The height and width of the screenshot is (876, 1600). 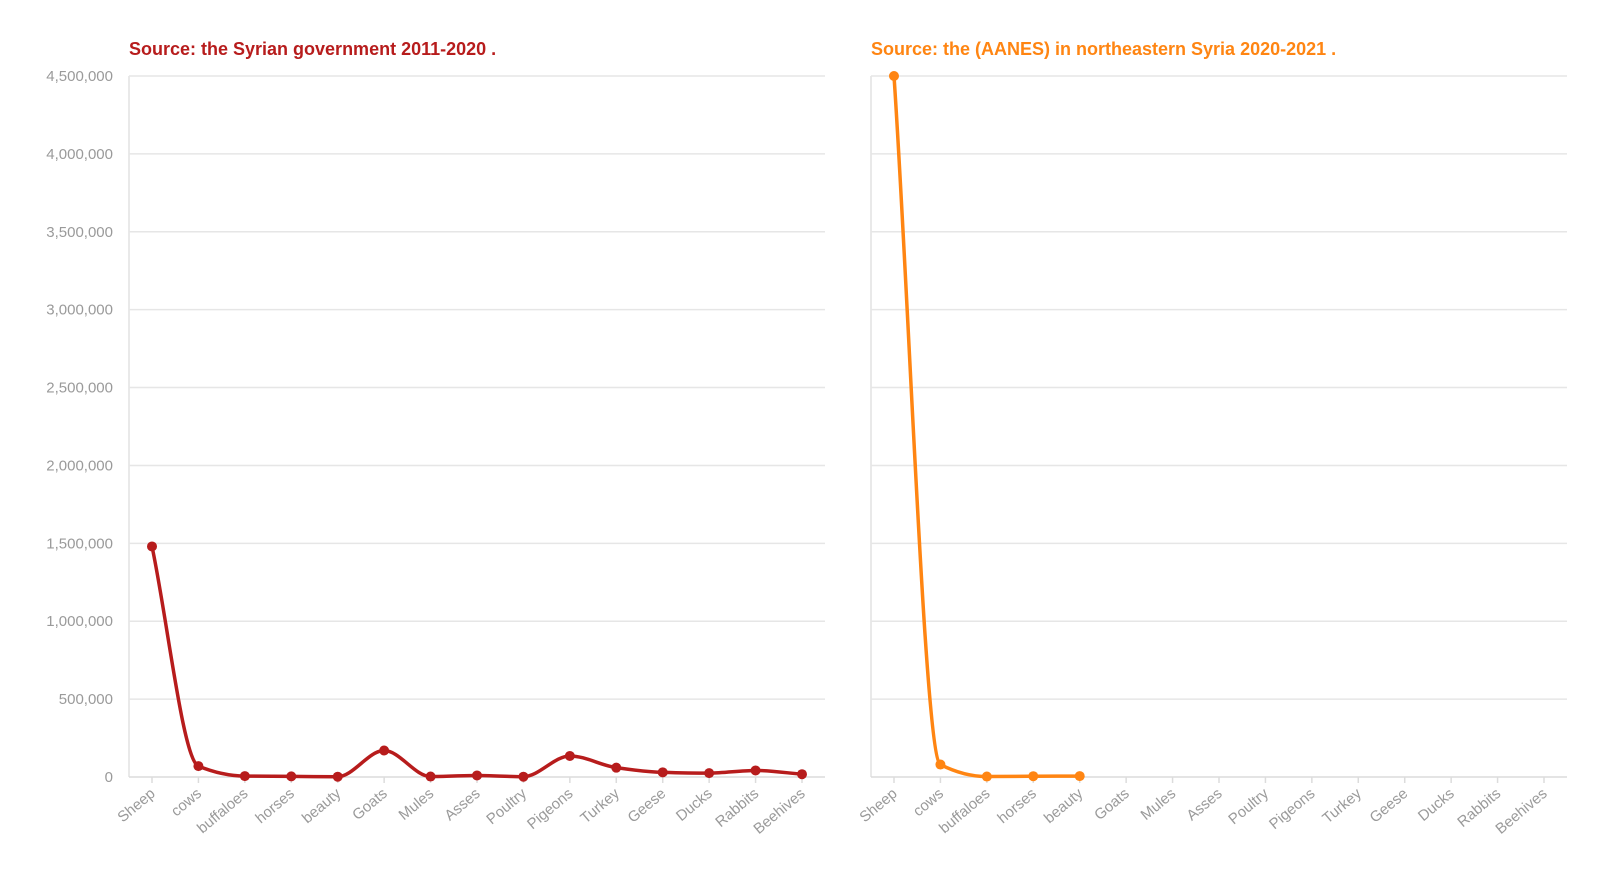 What do you see at coordinates (709, 773) in the screenshot?
I see `data-point-ducks` at bounding box center [709, 773].